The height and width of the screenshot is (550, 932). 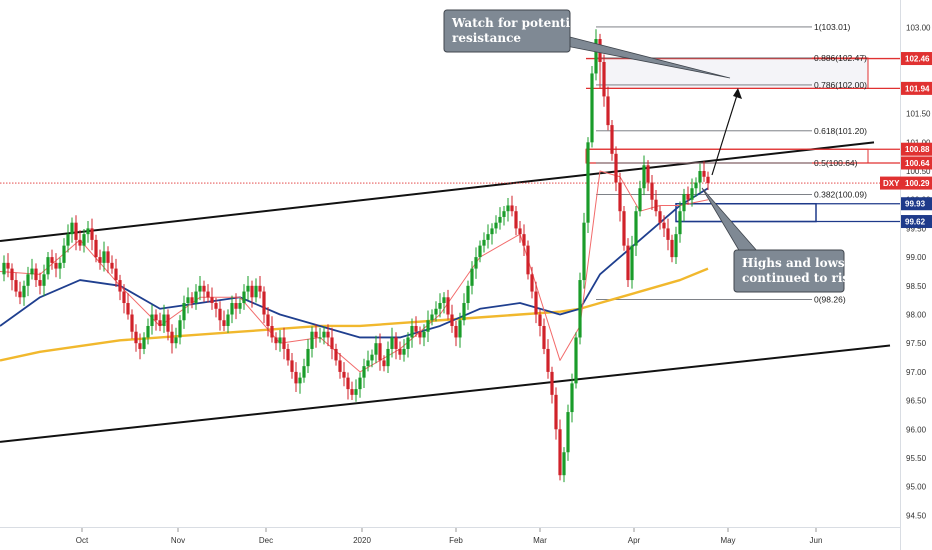 What do you see at coordinates (916, 372) in the screenshot?
I see `y-tick-label: 97.00` at bounding box center [916, 372].